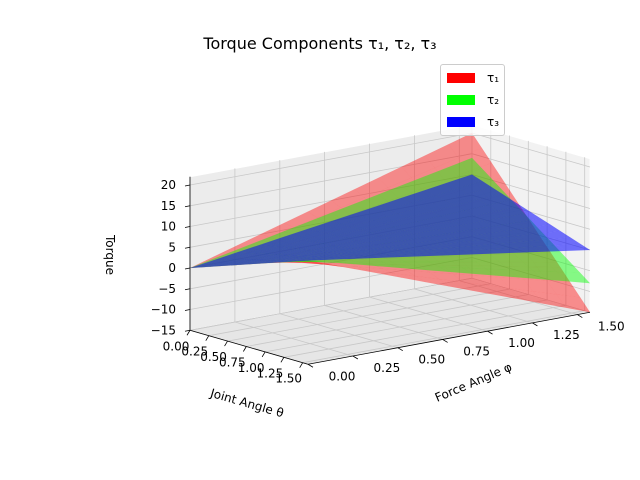 The image size is (640, 480). Describe the element at coordinates (168, 227) in the screenshot. I see `z-tick-label: 10` at that location.